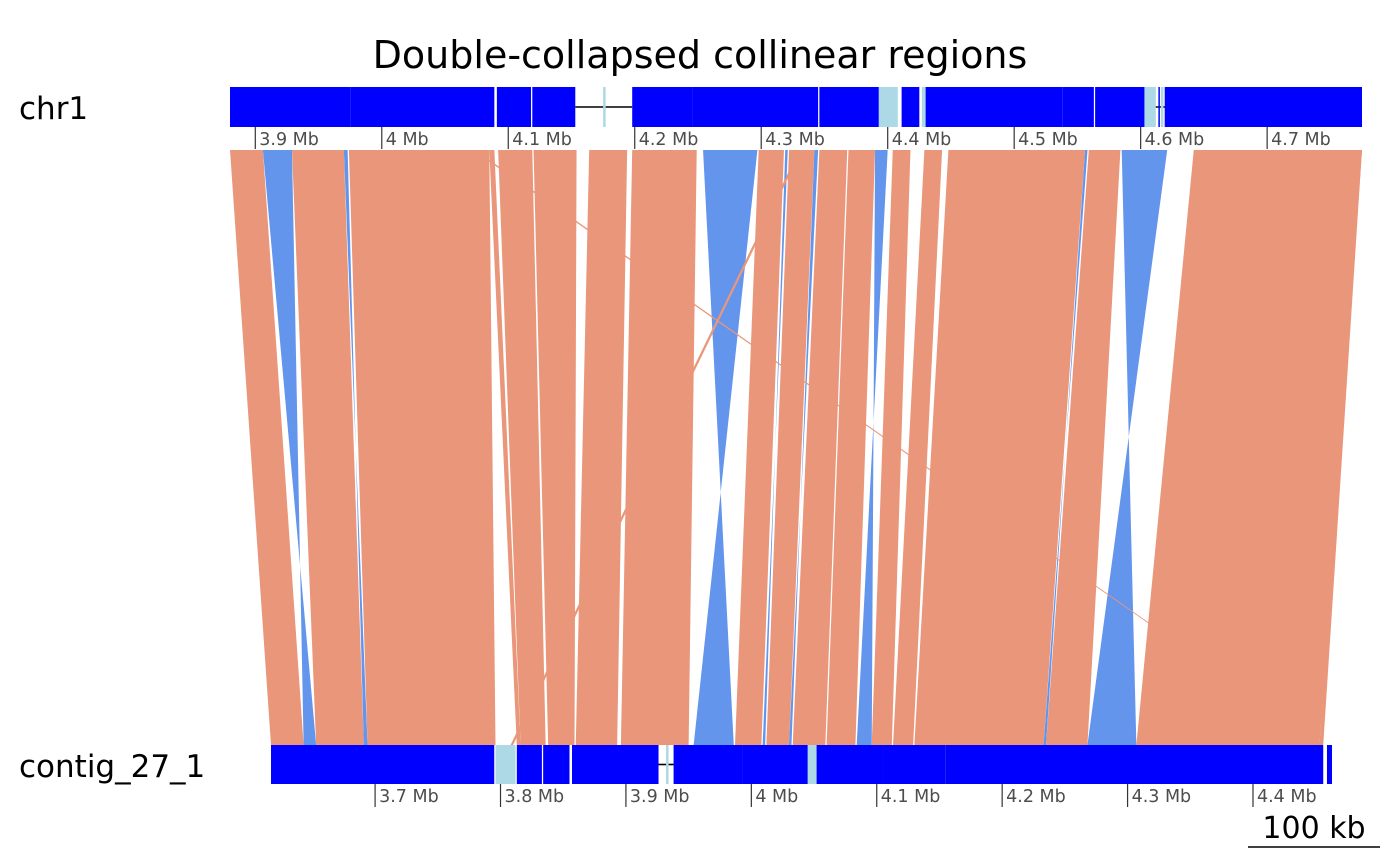  I want to click on scale-bar: 100 kb, so click(1314, 829).